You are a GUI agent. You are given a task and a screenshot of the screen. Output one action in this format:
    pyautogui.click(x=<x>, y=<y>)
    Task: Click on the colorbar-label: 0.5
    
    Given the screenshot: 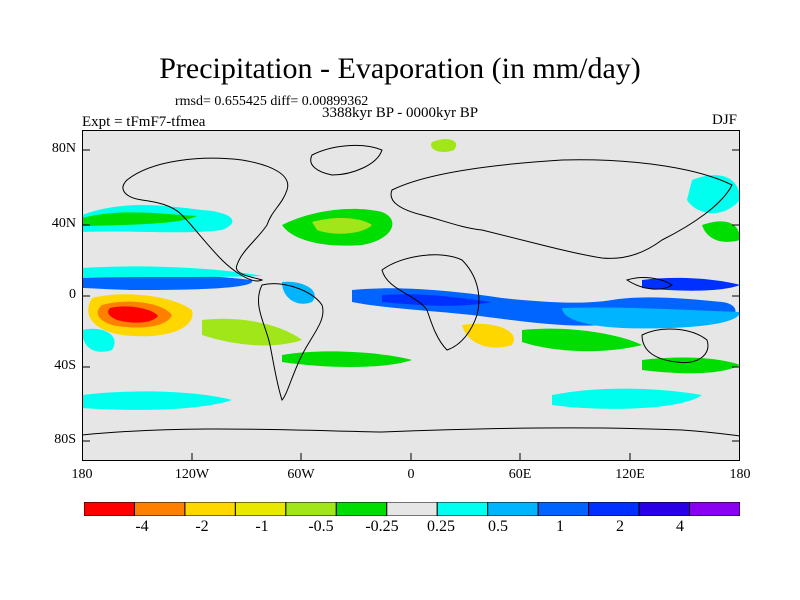 What is the action you would take?
    pyautogui.click(x=498, y=526)
    